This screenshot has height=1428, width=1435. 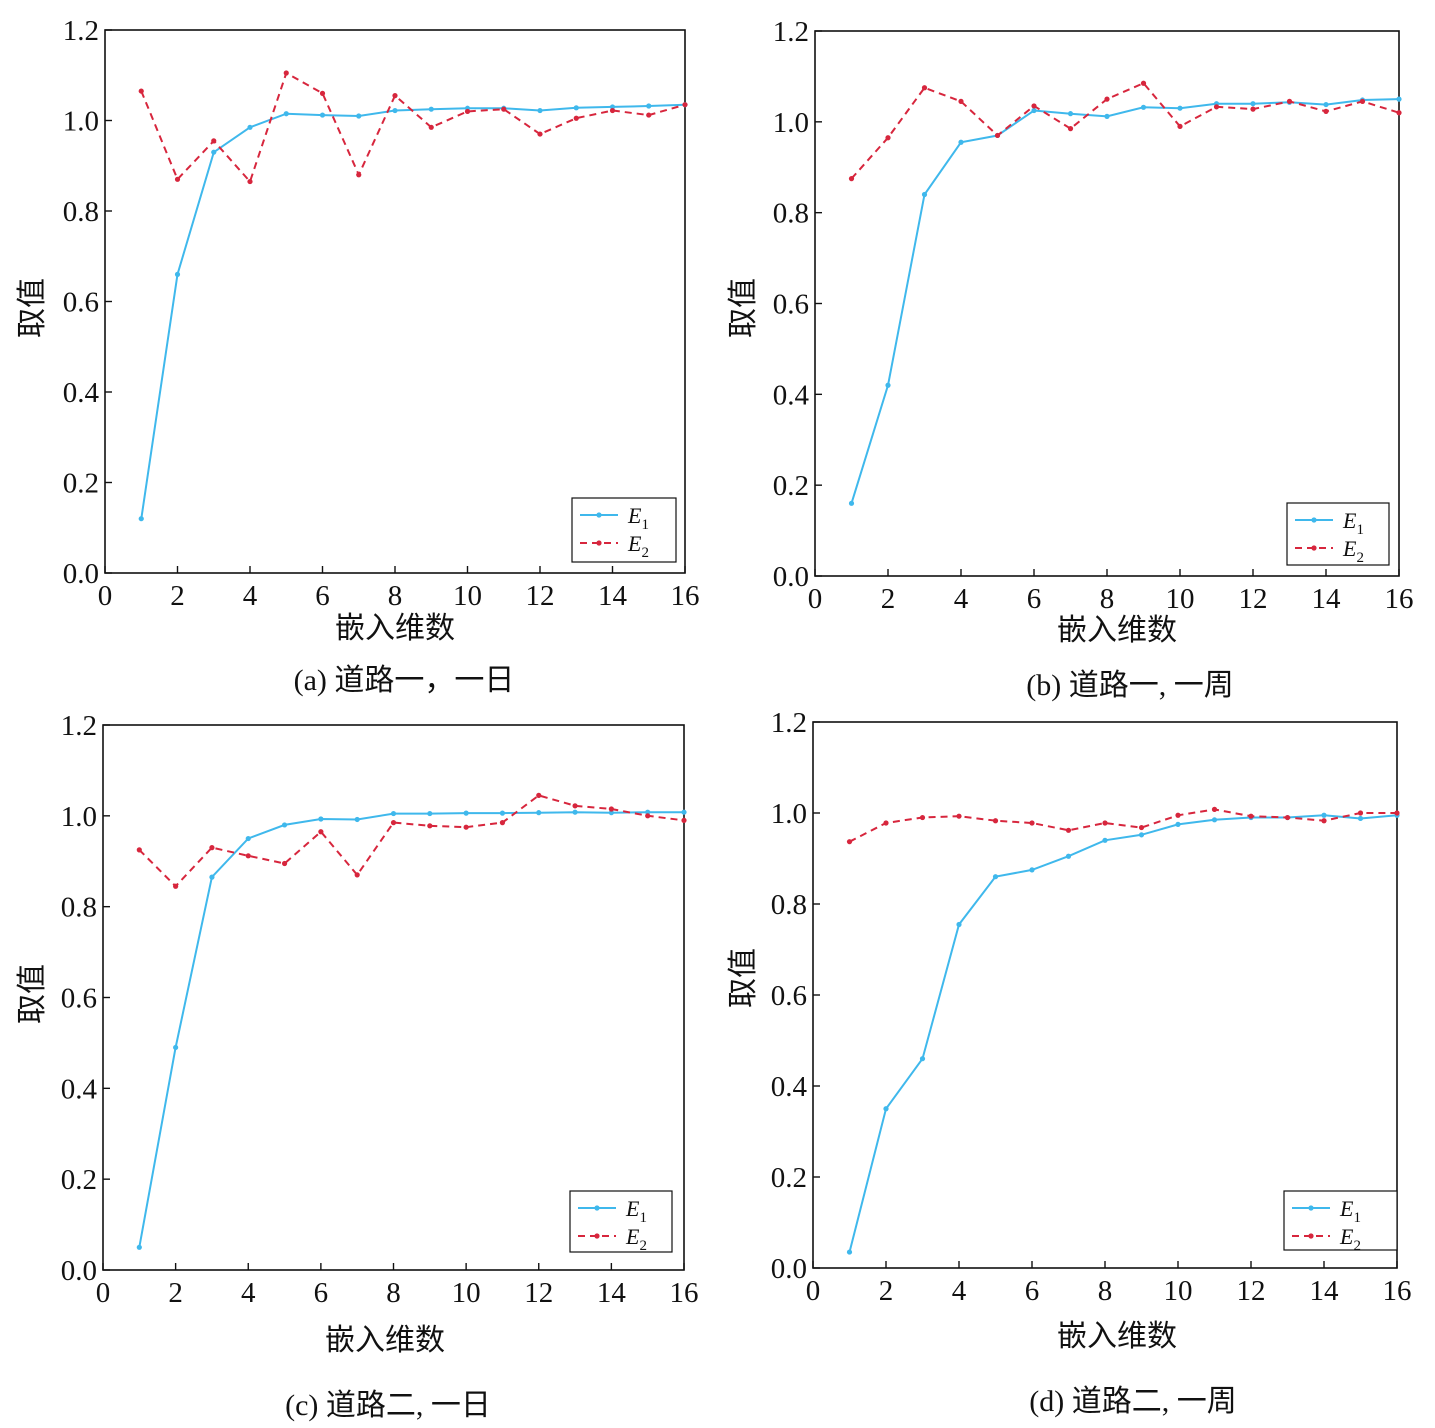 I want to click on x-tick-label-a-8: 16, so click(x=685, y=596).